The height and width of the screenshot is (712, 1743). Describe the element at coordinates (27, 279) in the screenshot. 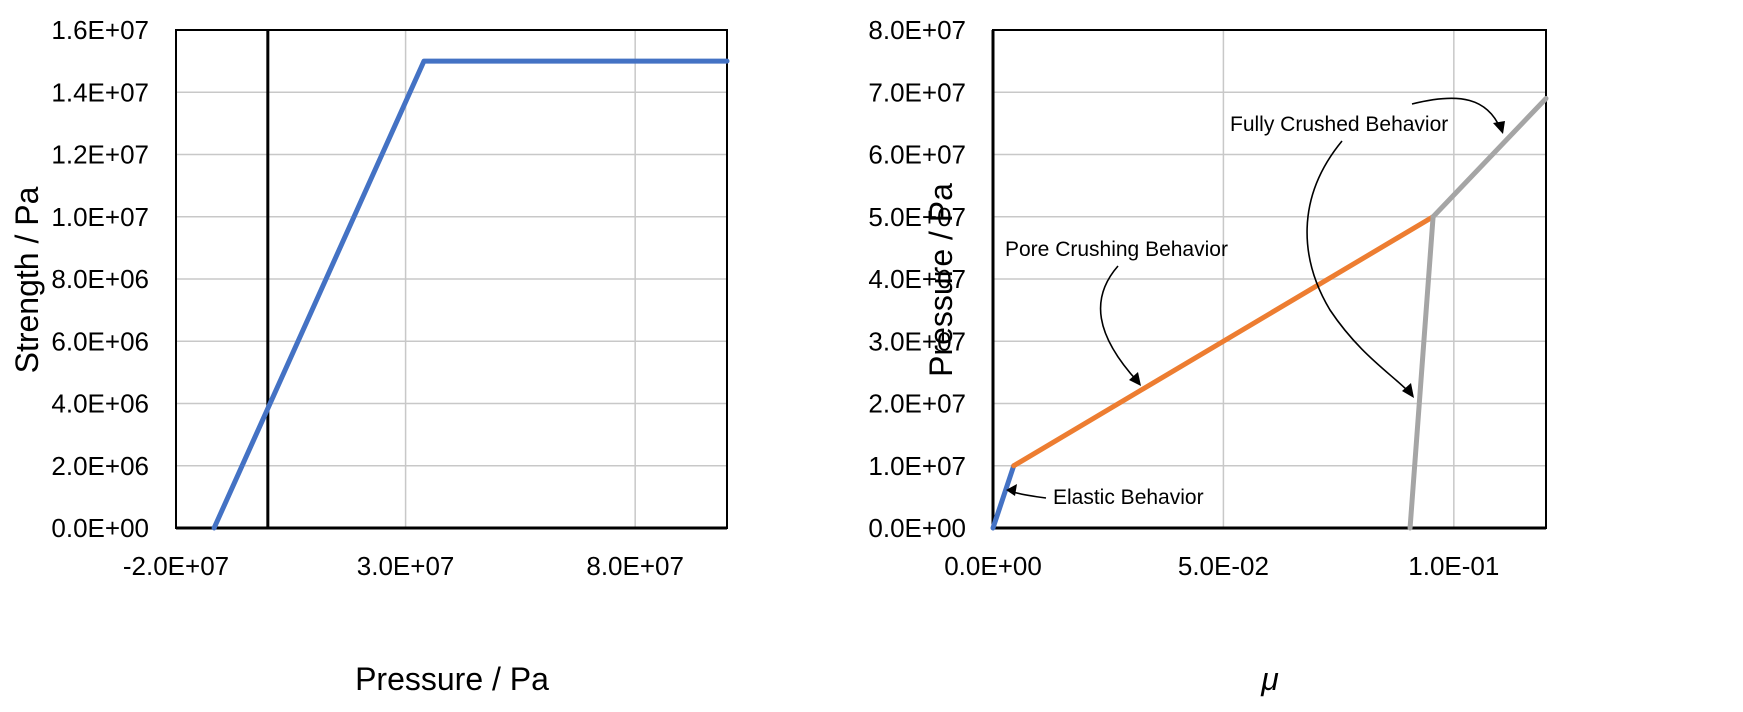

I see `chart1-y-axis-title: Strength / Pa` at that location.